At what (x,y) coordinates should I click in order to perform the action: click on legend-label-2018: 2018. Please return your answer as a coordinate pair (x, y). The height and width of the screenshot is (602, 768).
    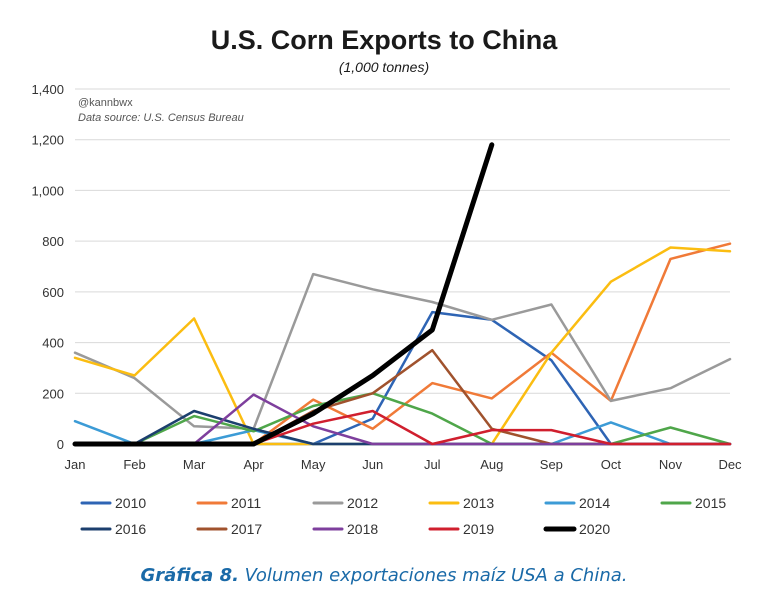
    Looking at the image, I should click on (362, 529).